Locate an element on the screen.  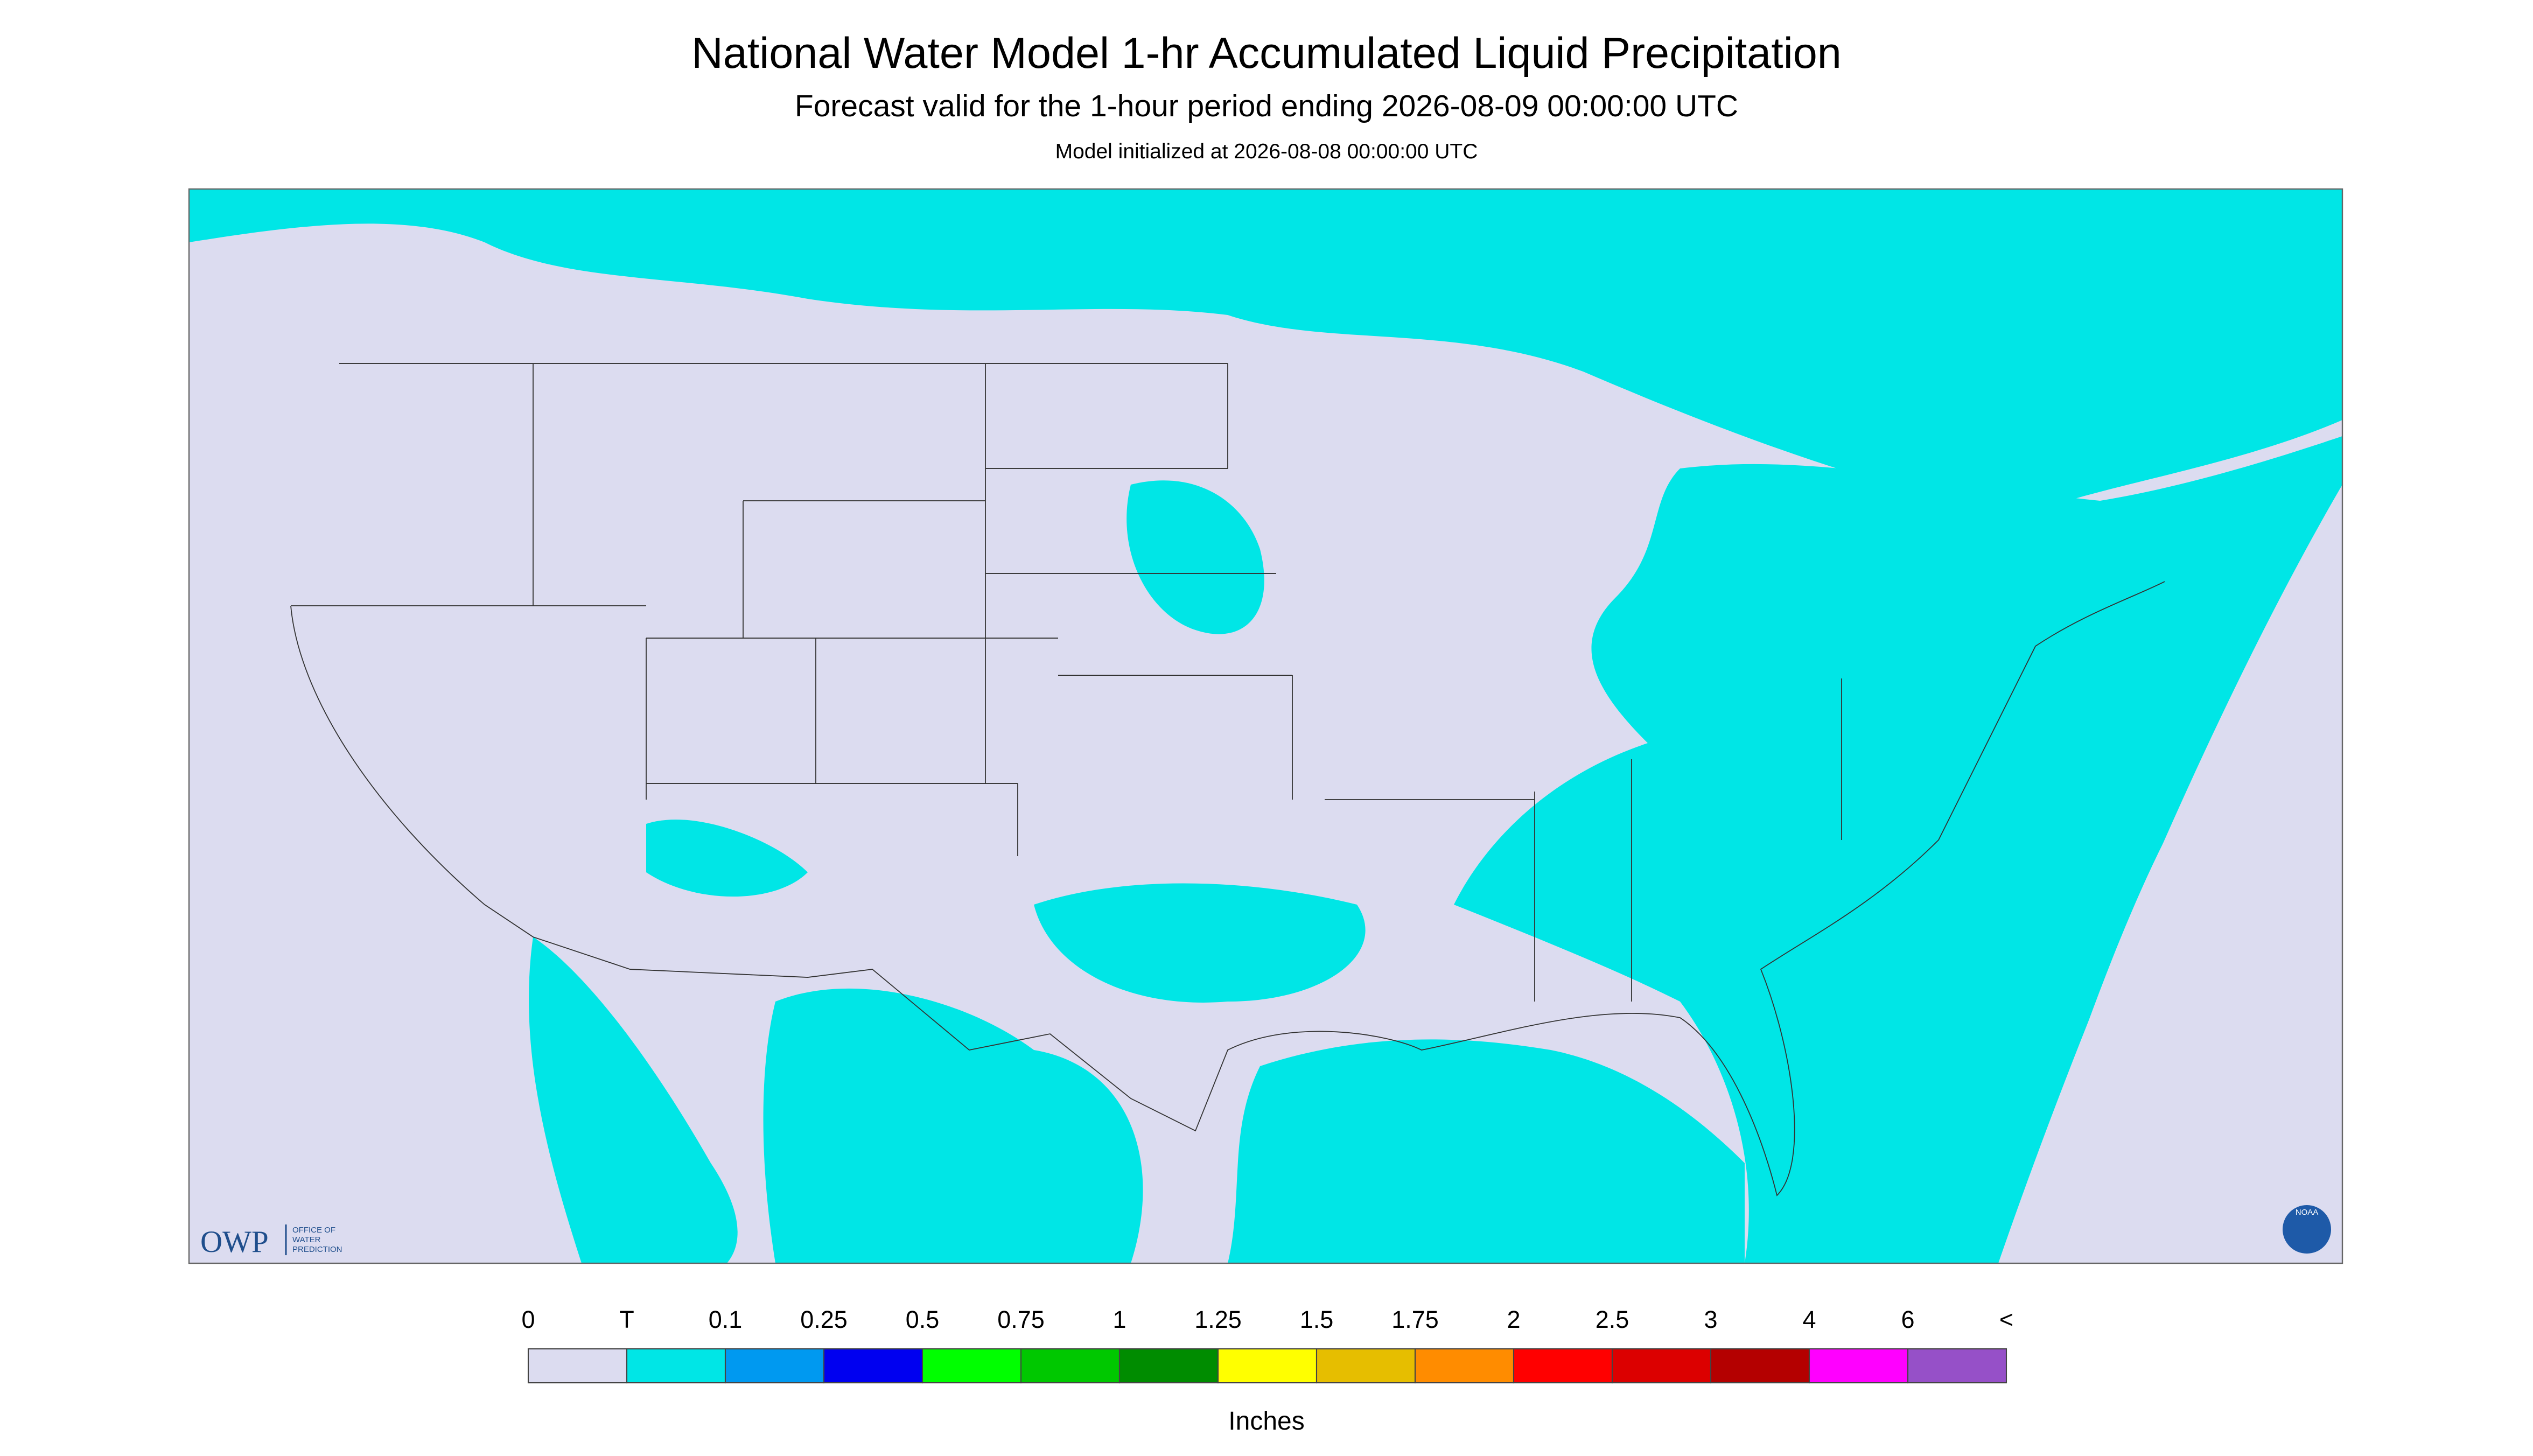
legend-label: 0.75 is located at coordinates (1021, 1319).